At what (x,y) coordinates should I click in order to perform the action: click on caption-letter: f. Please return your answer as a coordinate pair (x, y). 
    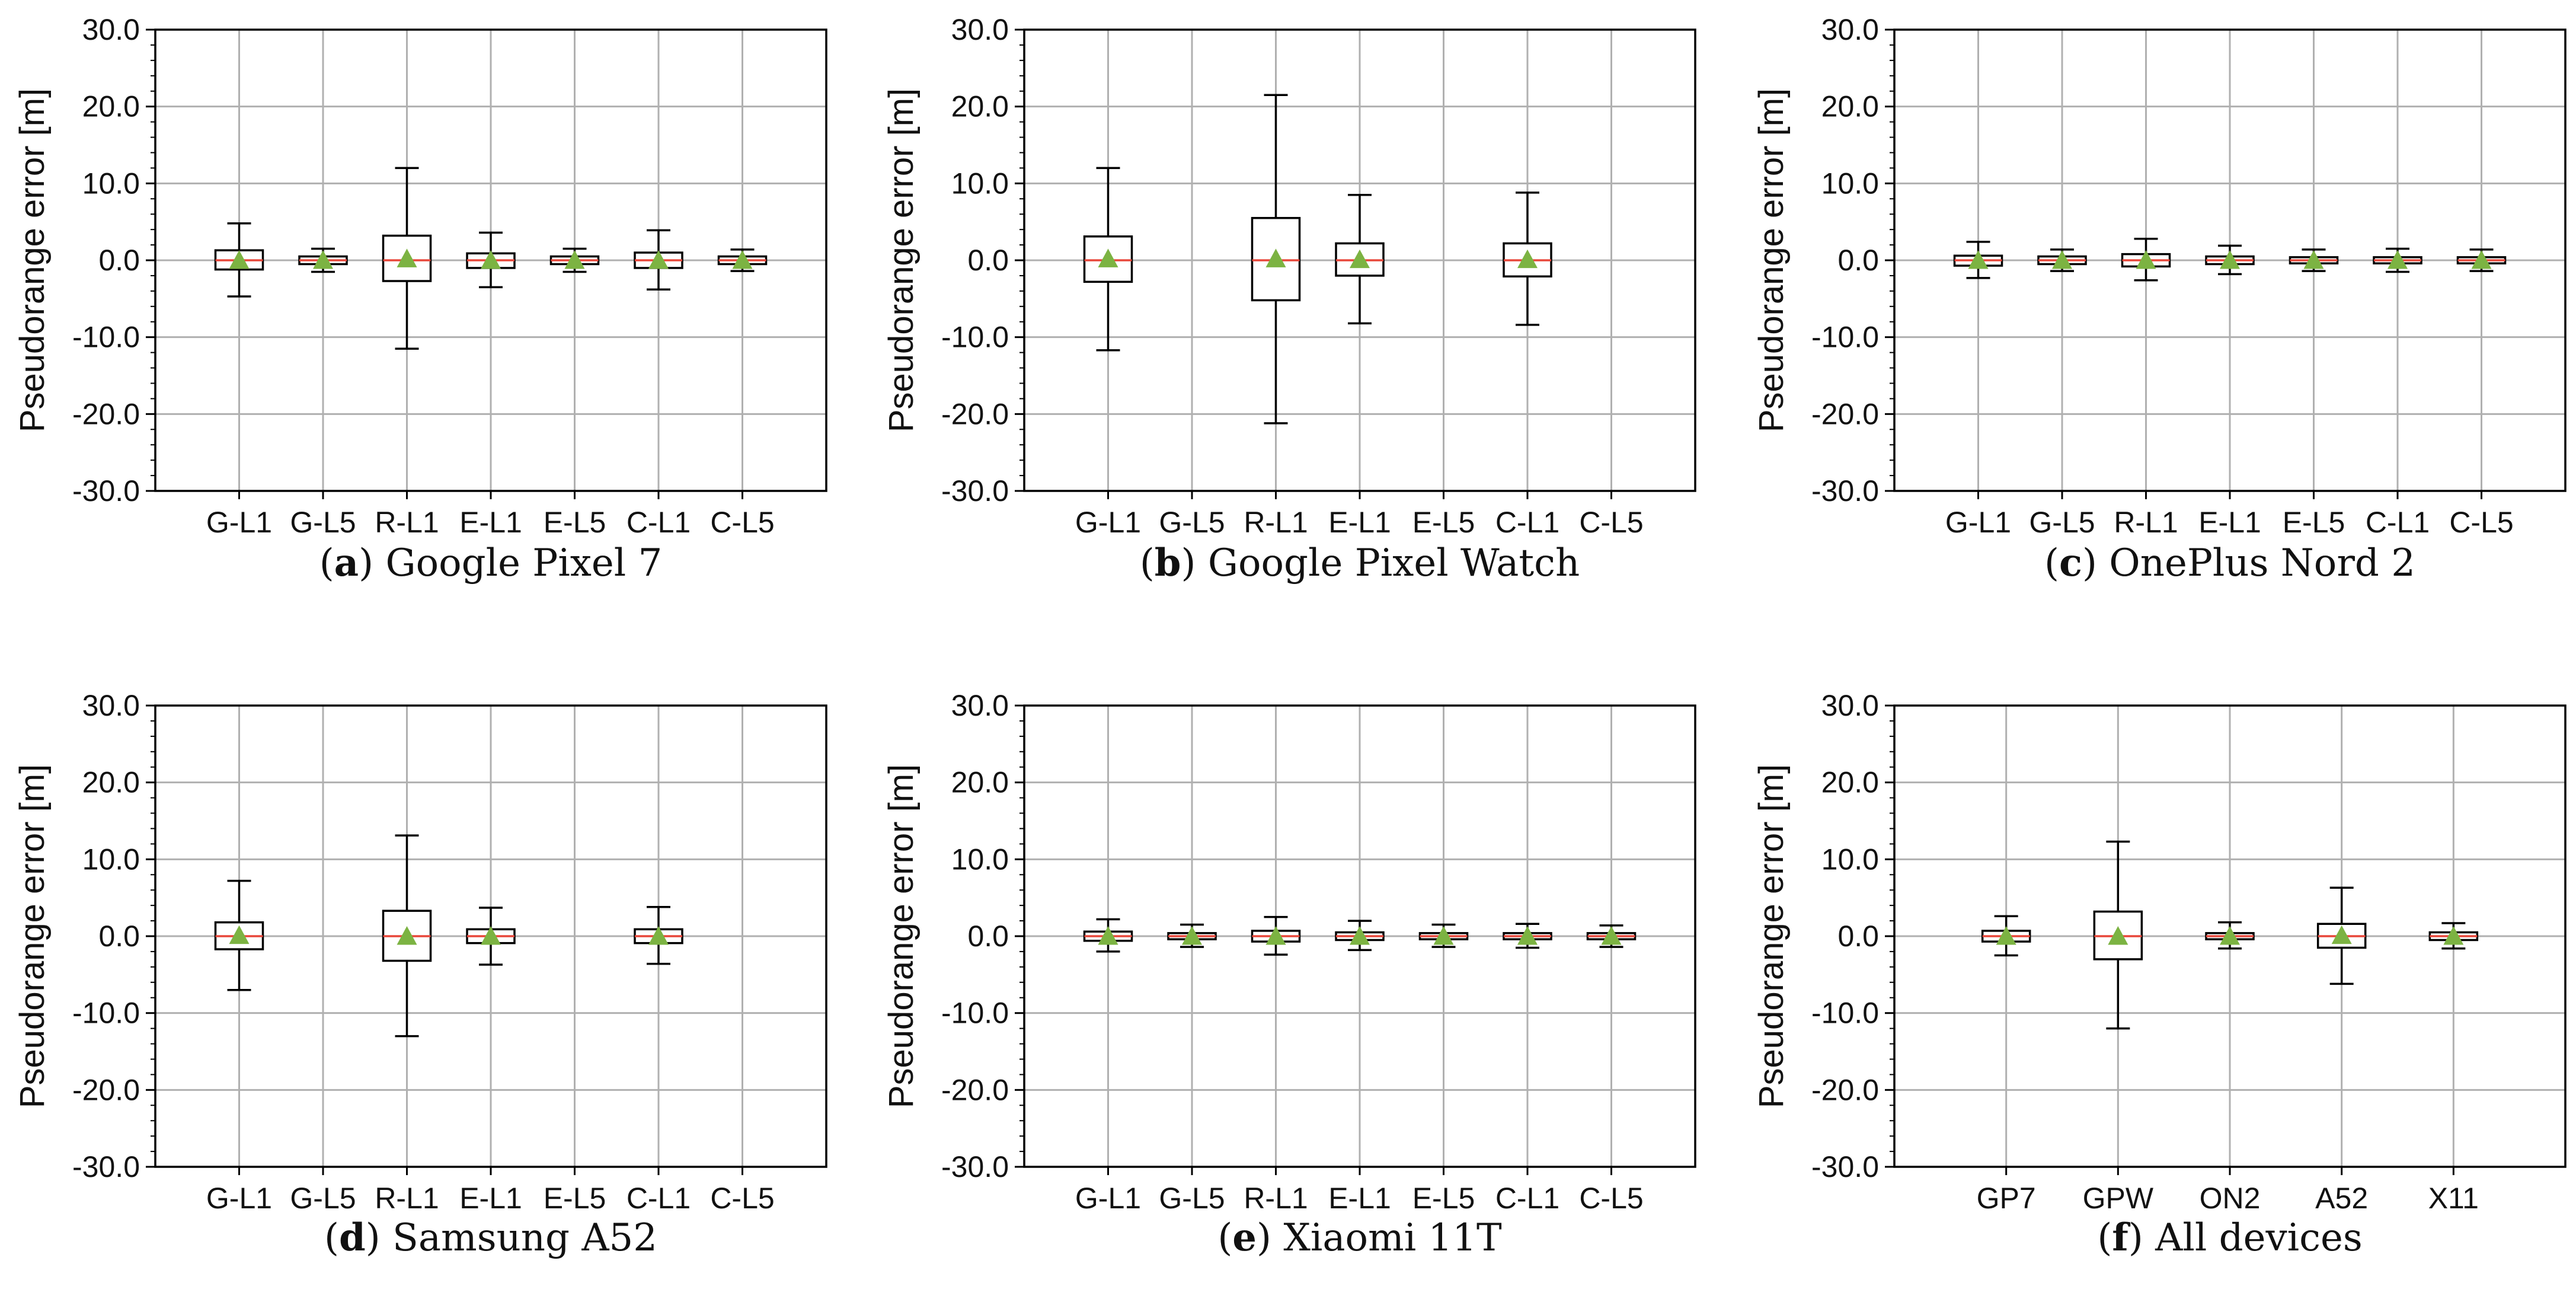
    Looking at the image, I should click on (2120, 1237).